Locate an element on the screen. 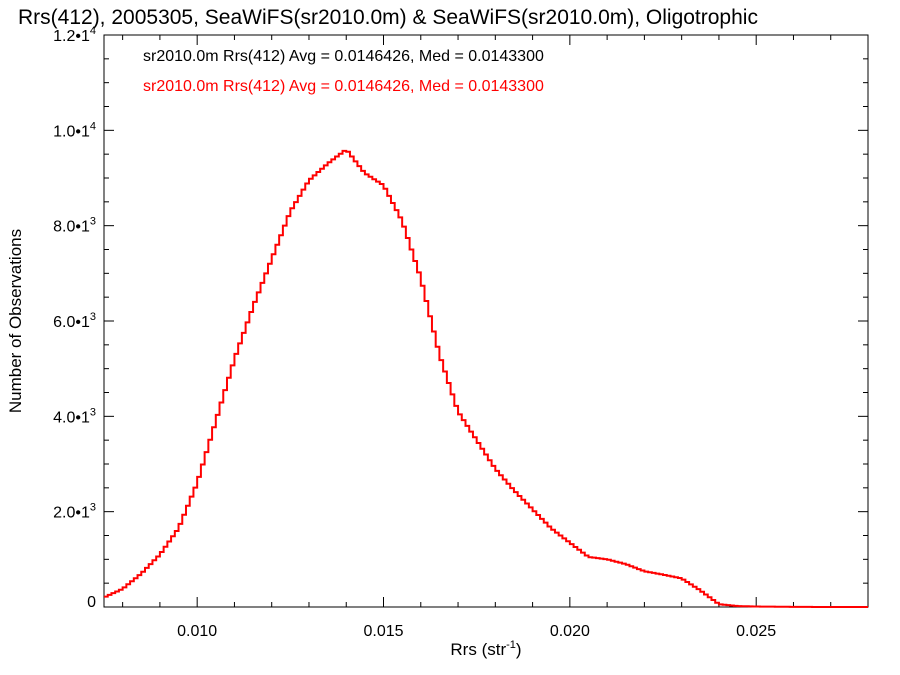 This screenshot has width=900, height=675. y-tick-labels: 02.0•134.0•136.0•138.0•131.0•141.2•14 is located at coordinates (74, 318).